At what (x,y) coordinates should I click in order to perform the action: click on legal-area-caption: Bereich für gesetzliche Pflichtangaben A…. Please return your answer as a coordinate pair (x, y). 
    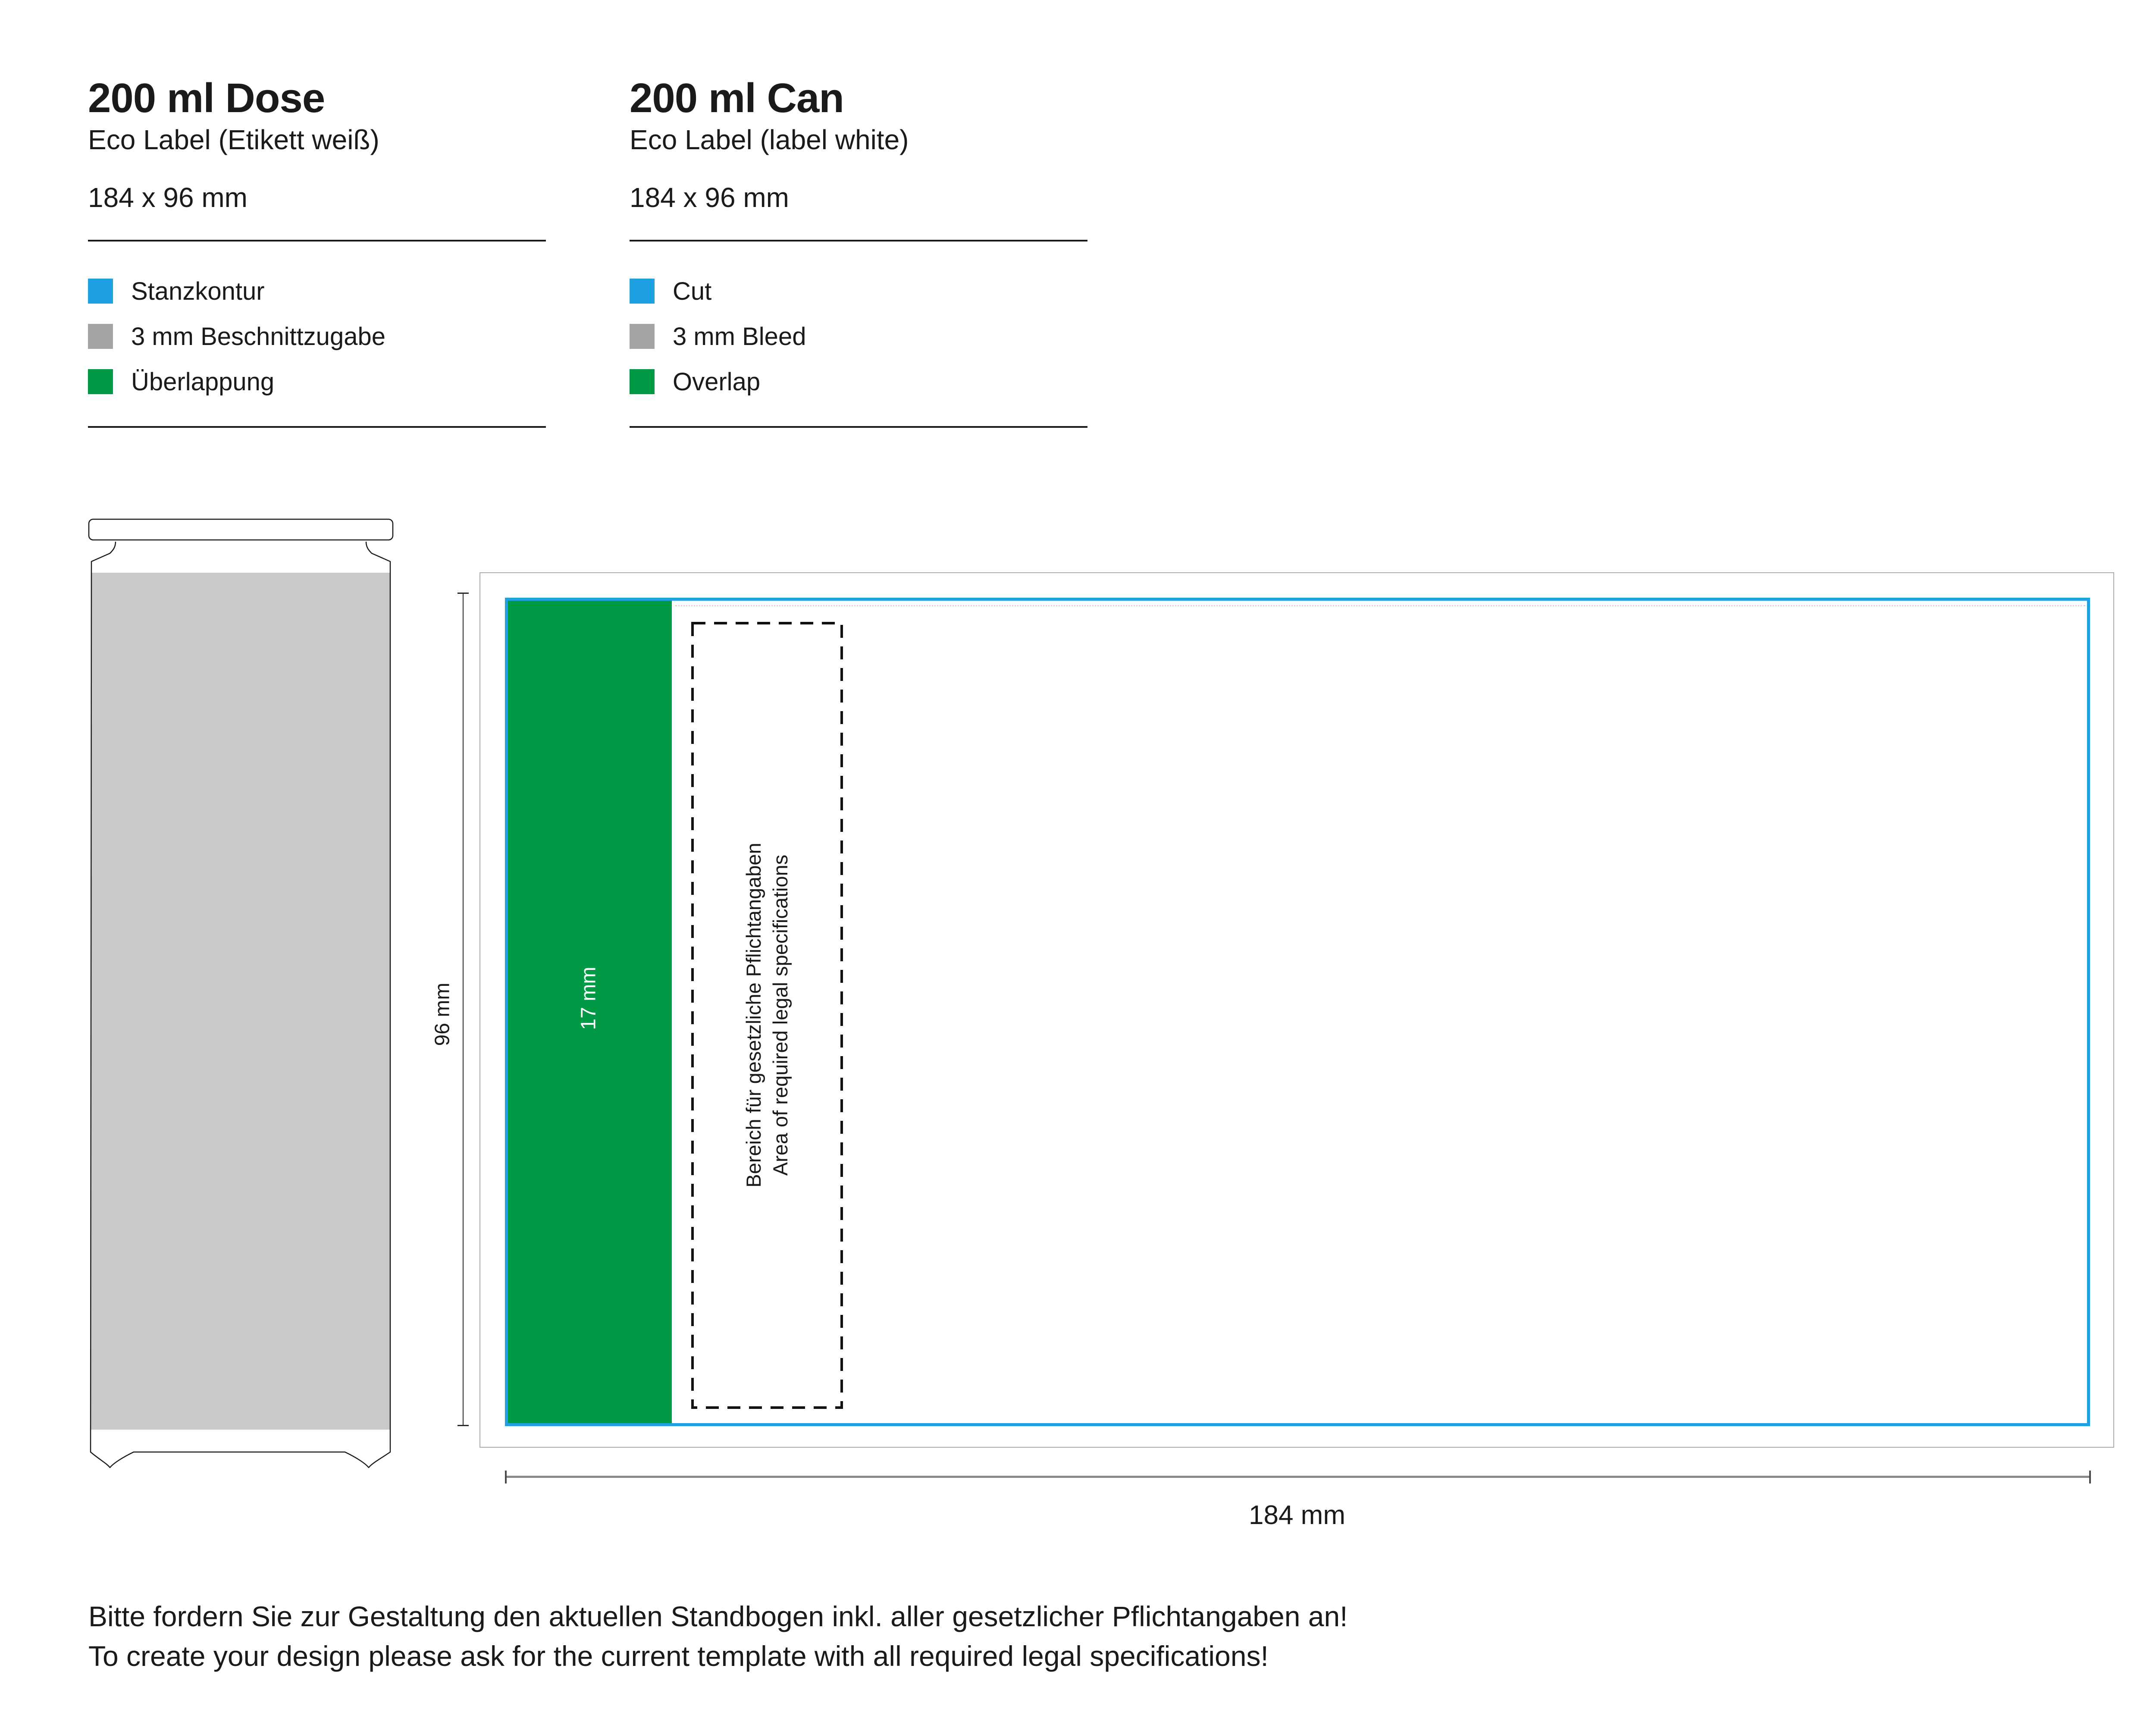
    Looking at the image, I should click on (767, 1015).